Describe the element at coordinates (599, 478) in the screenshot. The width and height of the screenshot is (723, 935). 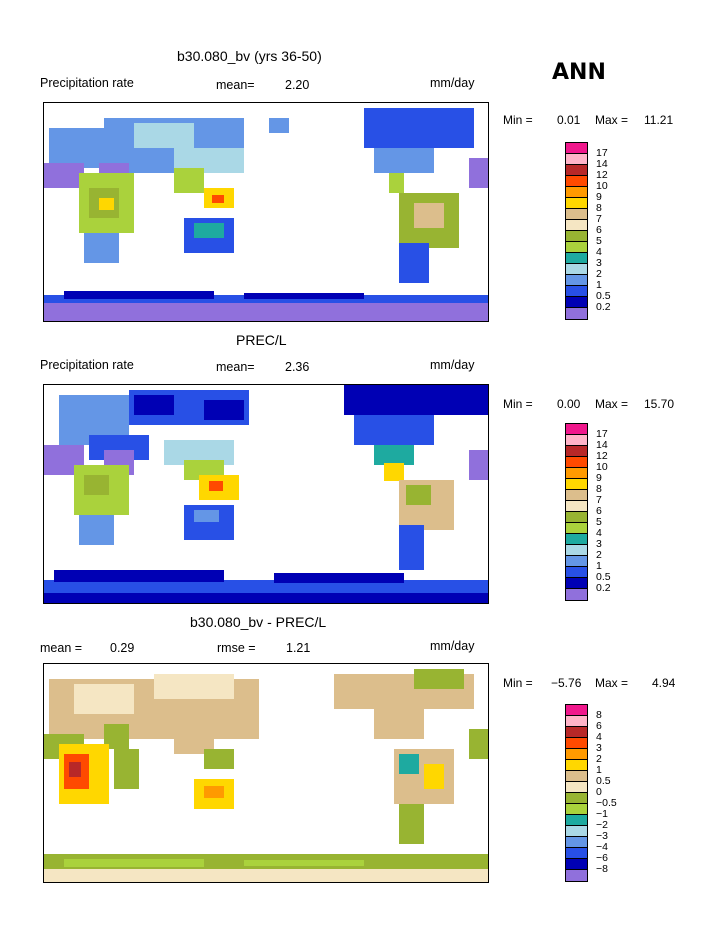
I see `colorbar-level-label: 9` at that location.